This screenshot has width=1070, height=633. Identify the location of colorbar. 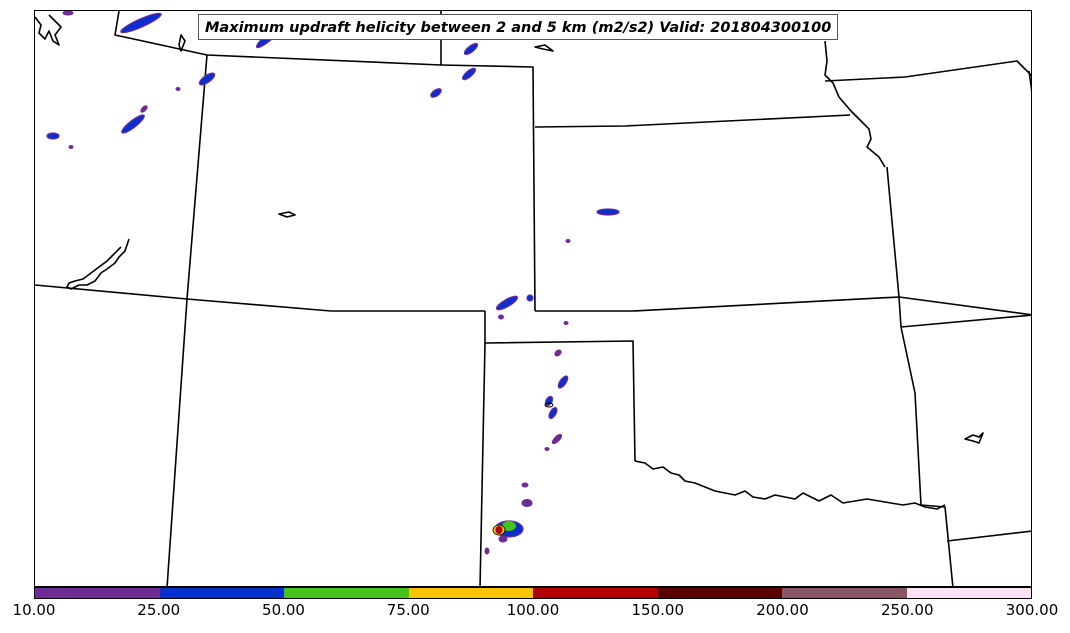
(533, 593).